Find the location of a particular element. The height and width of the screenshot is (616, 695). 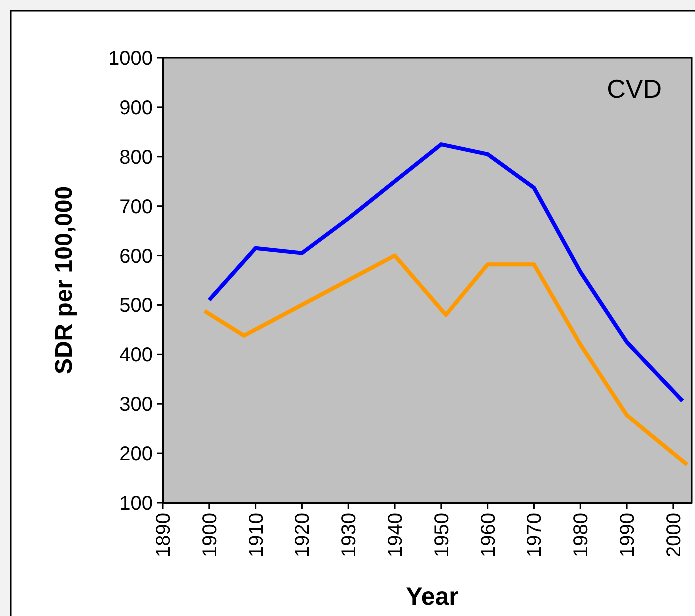

x-tick-label: 1950 is located at coordinates (442, 535).